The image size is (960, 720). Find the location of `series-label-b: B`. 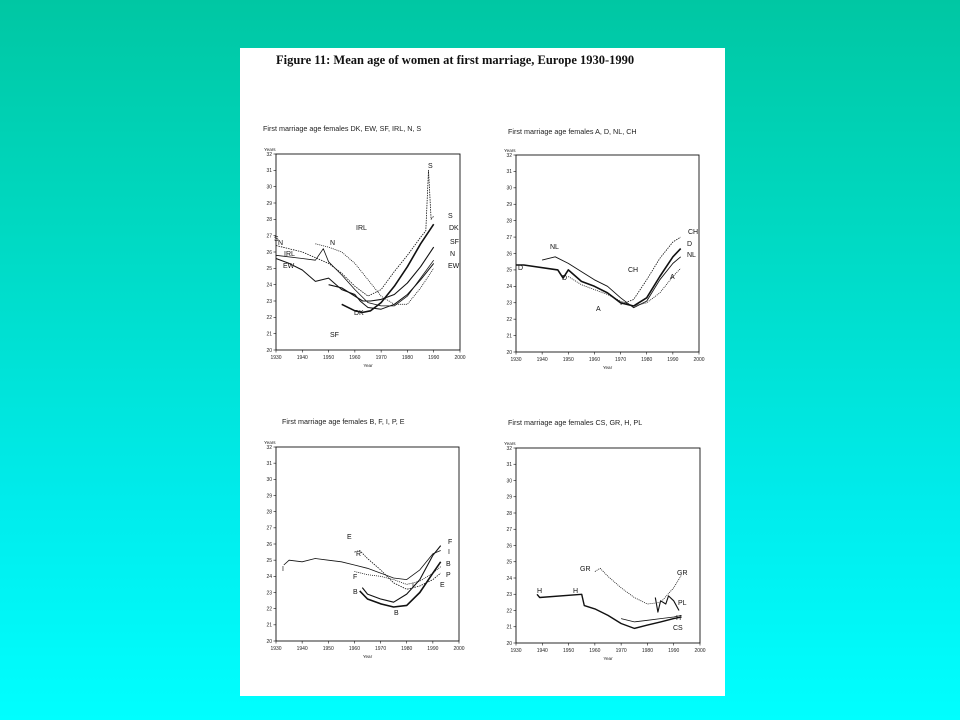

series-label-b: B is located at coordinates (448, 564).